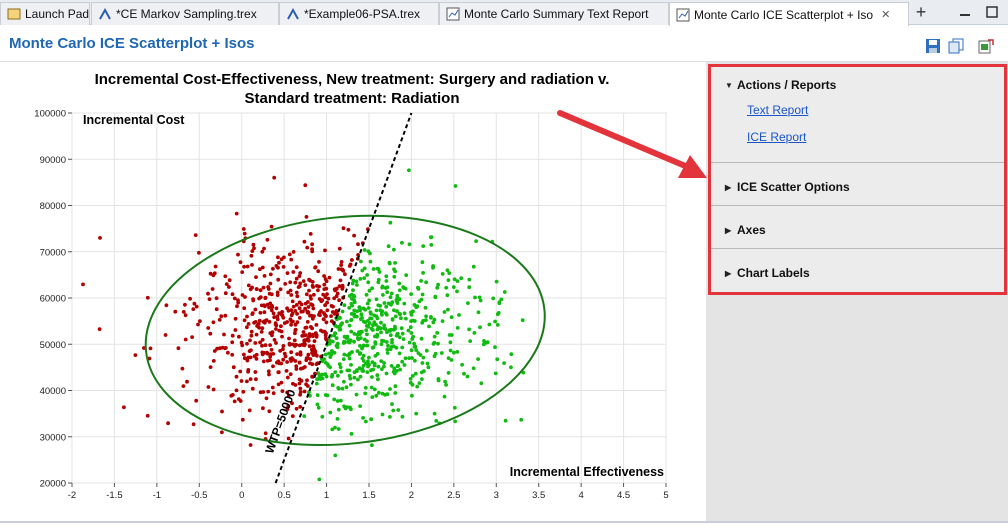  I want to click on text-report-link: Text Report, so click(778, 110).